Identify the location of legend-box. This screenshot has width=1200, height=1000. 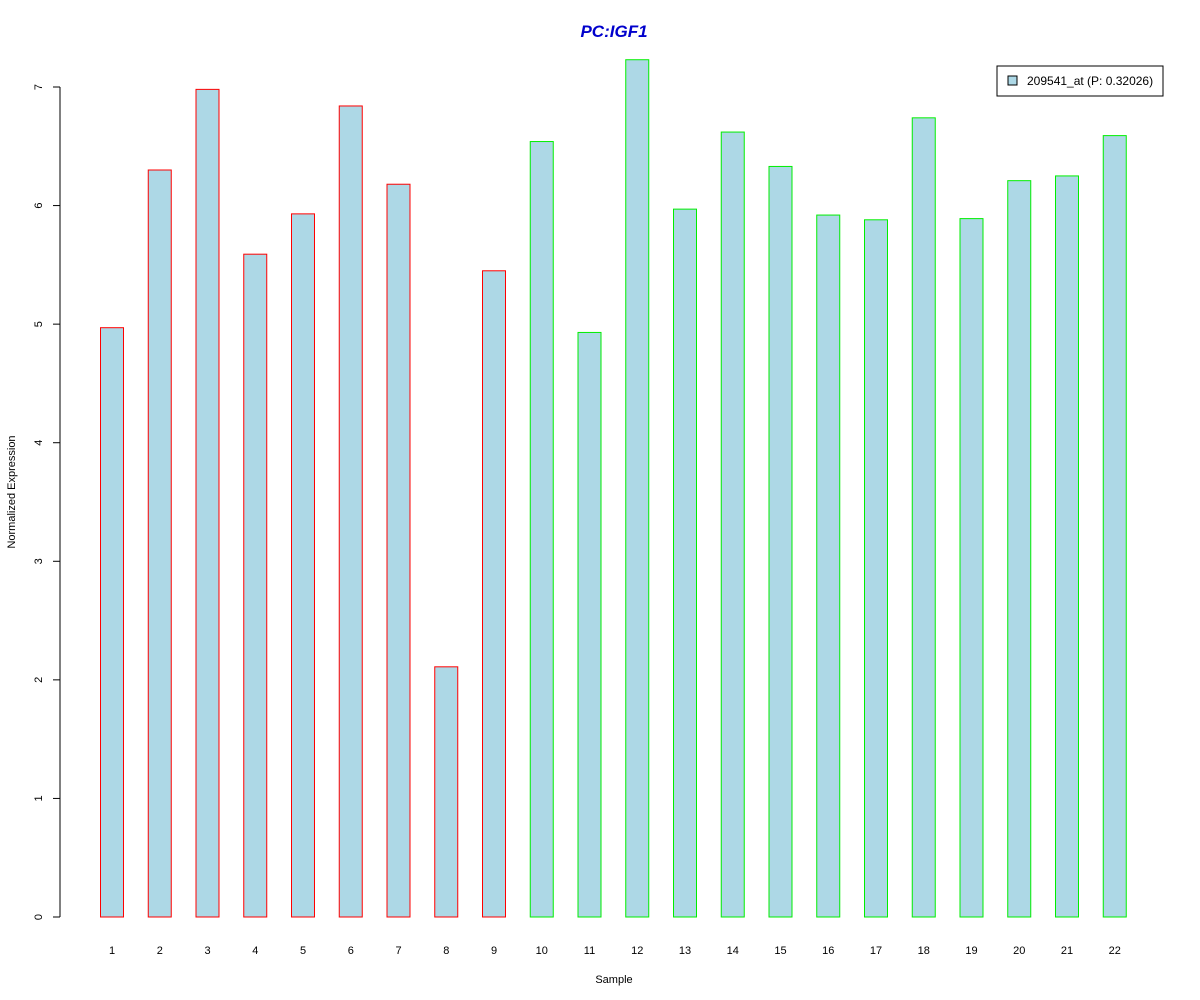
(1080, 81).